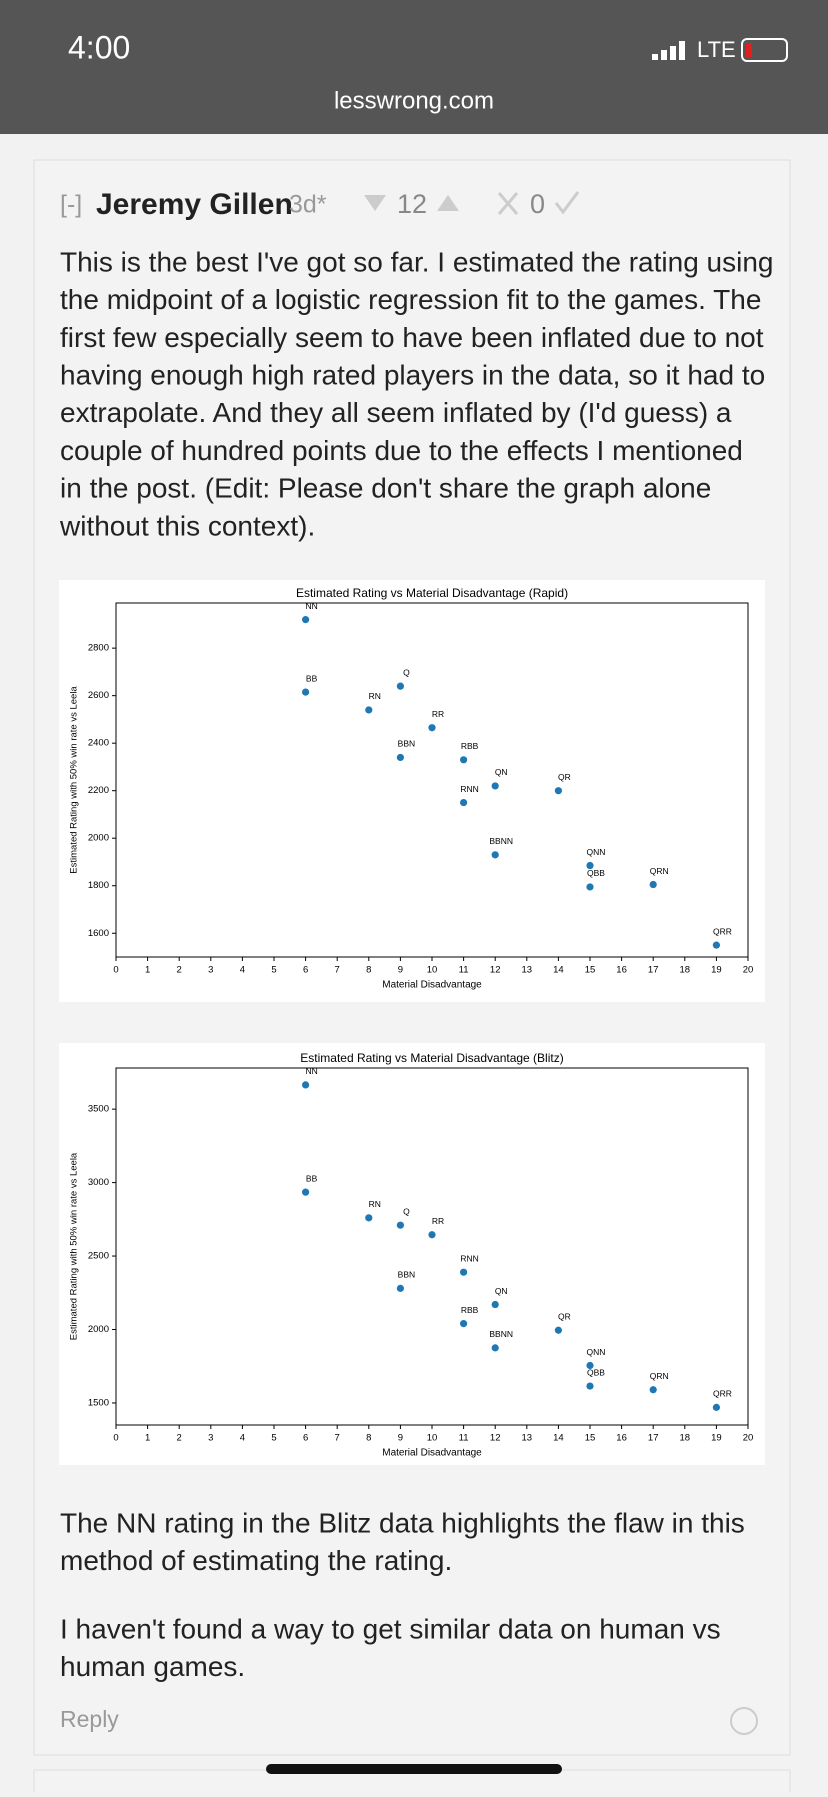 The image size is (828, 1797). Describe the element at coordinates (98, 885) in the screenshot. I see `y-tick-label: 1800` at that location.